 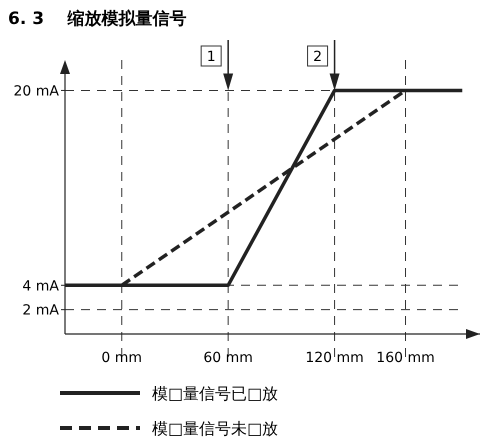 I want to click on y-tick-label: 2 mA, so click(x=41, y=310).